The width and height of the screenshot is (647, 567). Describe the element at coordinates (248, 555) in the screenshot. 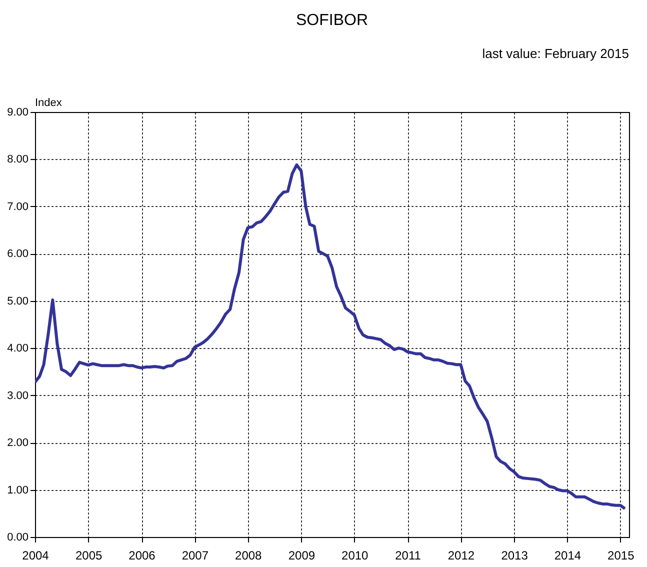

I see `x-tick-label: 2008` at that location.